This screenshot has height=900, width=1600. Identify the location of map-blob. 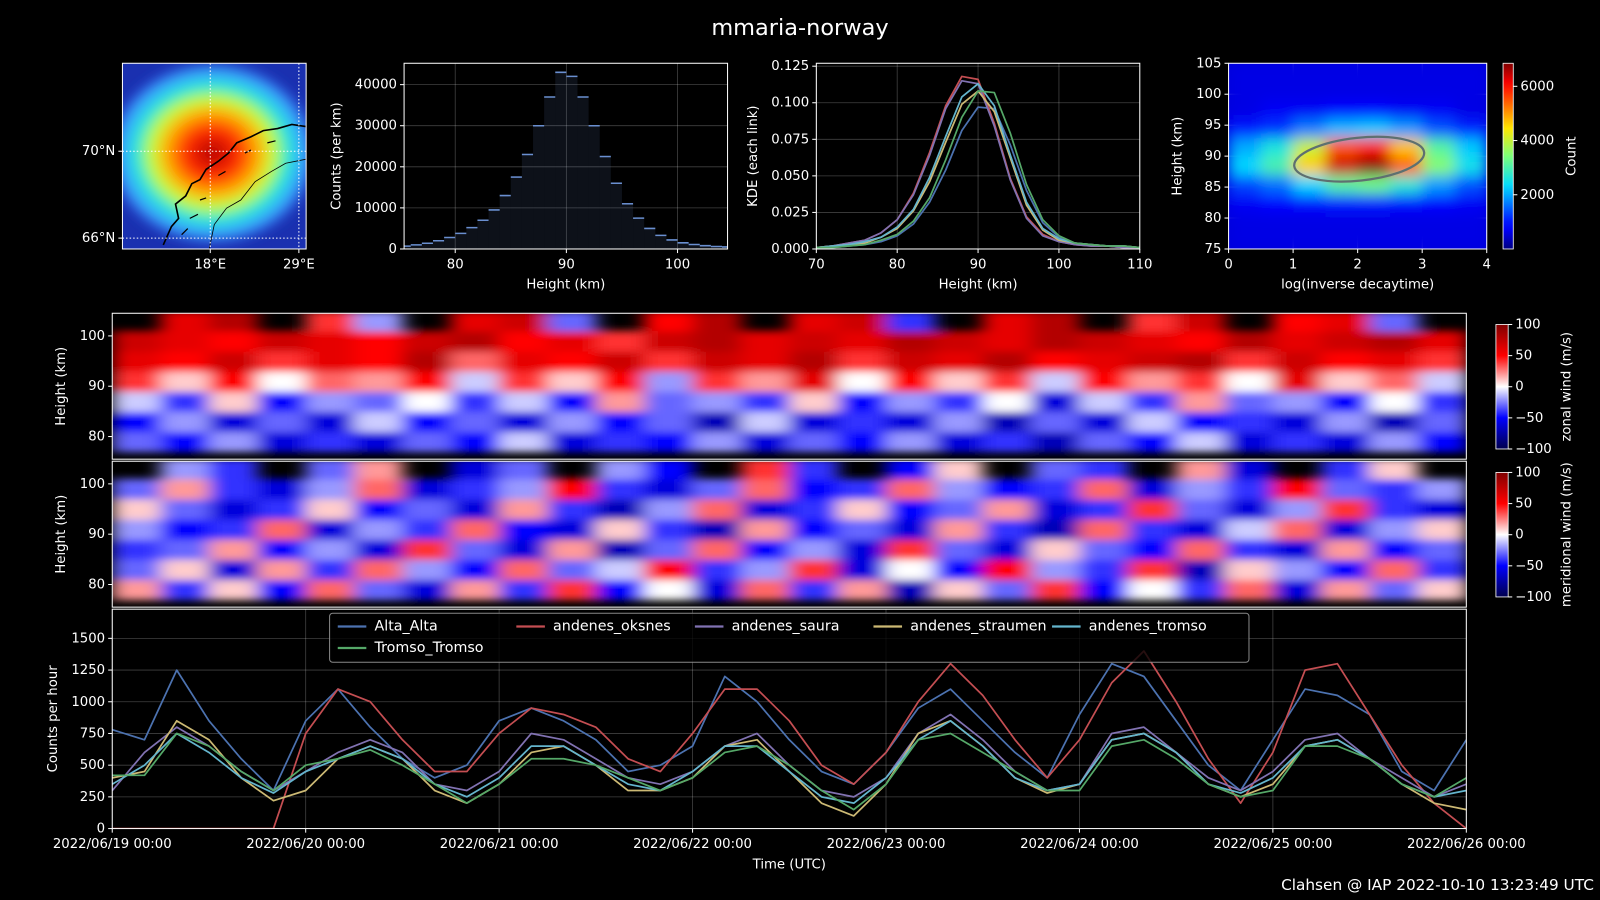
(214, 153).